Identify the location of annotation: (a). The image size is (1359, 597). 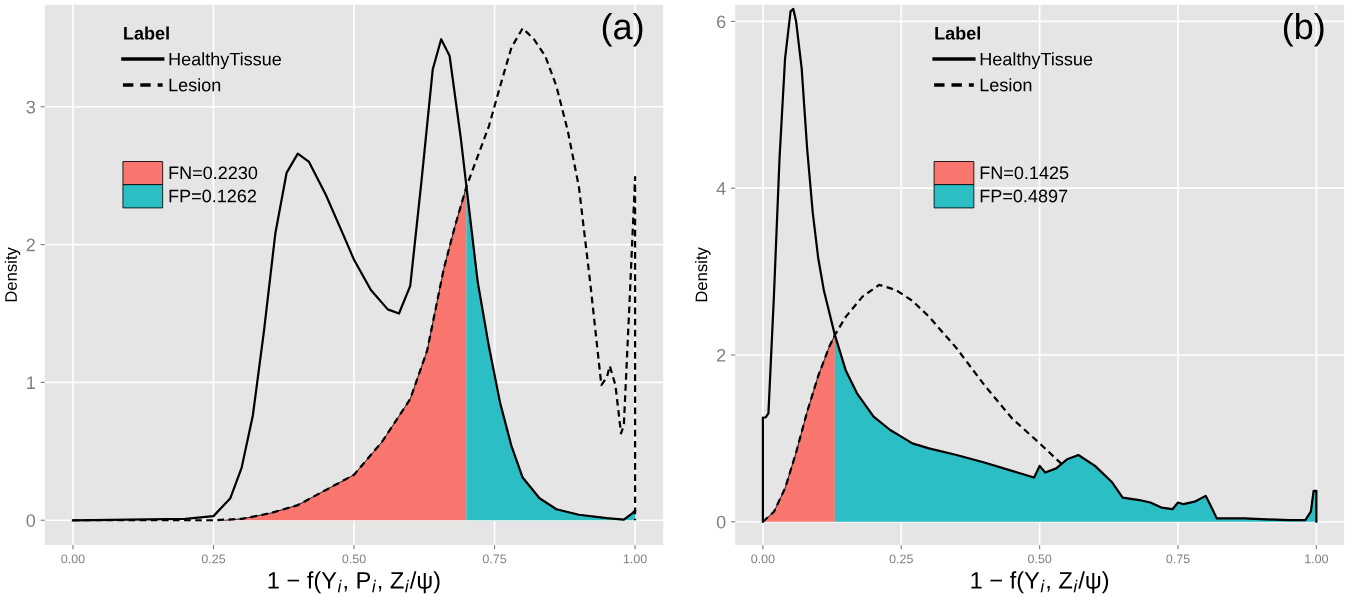
(622, 29).